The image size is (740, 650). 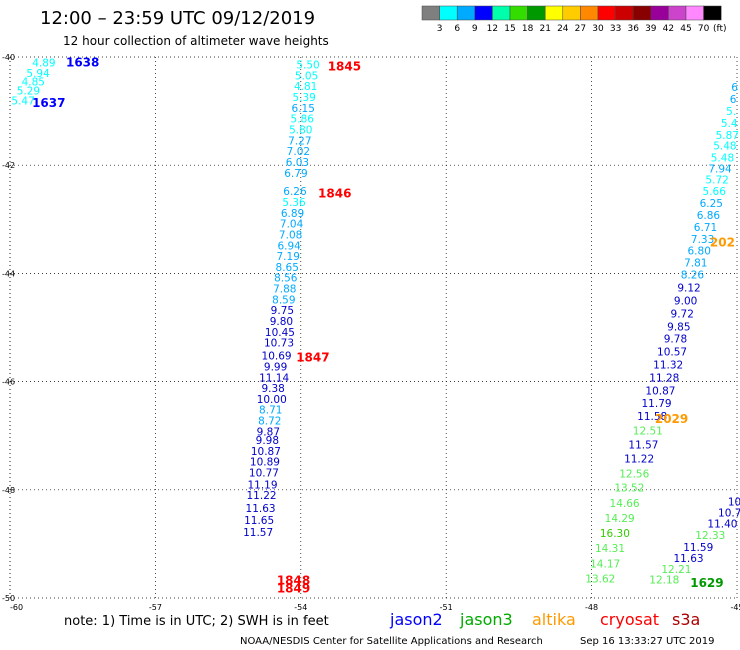 I want to click on wave-height-value: 5.36, so click(x=294, y=203).